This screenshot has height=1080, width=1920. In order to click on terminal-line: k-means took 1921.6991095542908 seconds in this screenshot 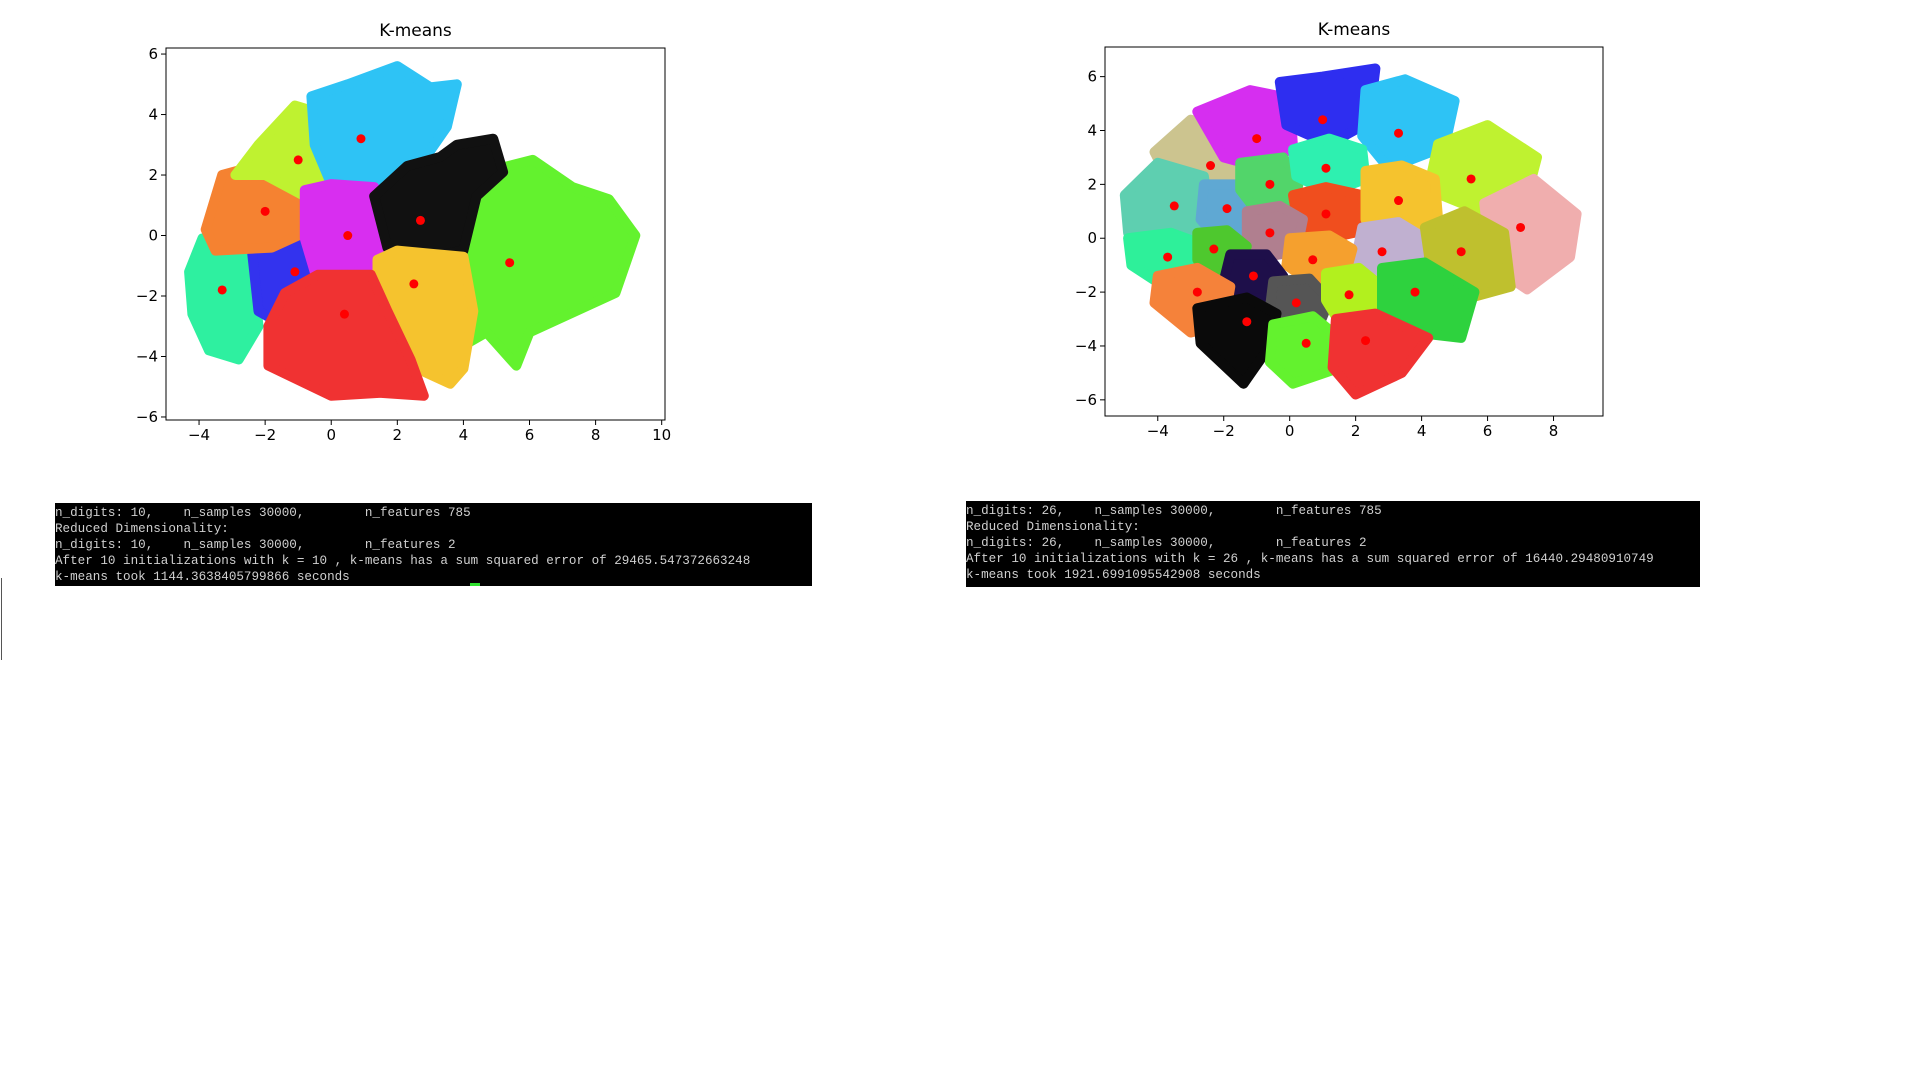, I will do `click(1113, 575)`.